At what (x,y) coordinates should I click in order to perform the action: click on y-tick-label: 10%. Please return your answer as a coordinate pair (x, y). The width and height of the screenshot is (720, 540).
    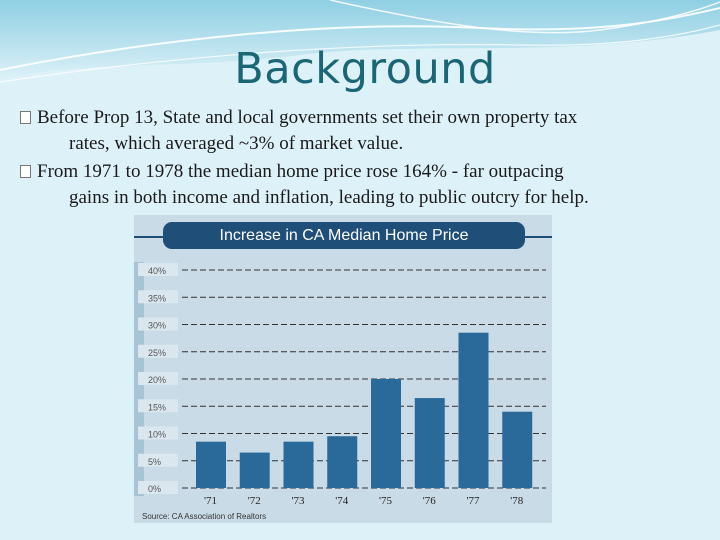
    Looking at the image, I should click on (157, 435).